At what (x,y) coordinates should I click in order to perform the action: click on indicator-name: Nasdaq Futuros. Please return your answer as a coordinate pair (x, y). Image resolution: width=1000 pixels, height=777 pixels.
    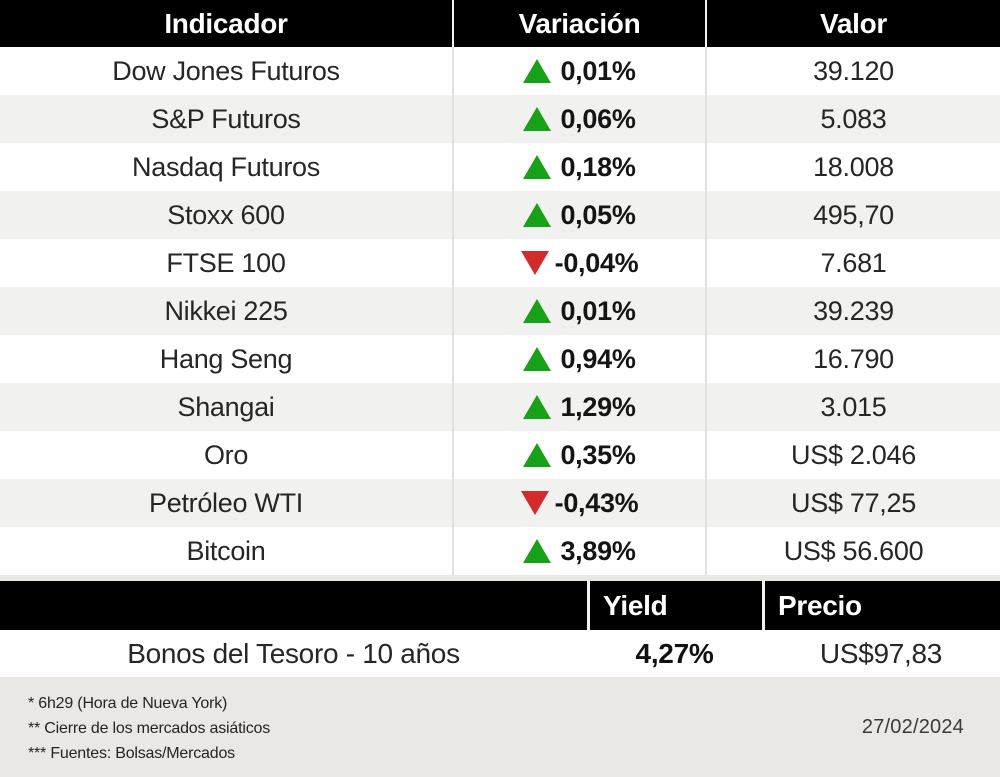
    Looking at the image, I should click on (226, 166).